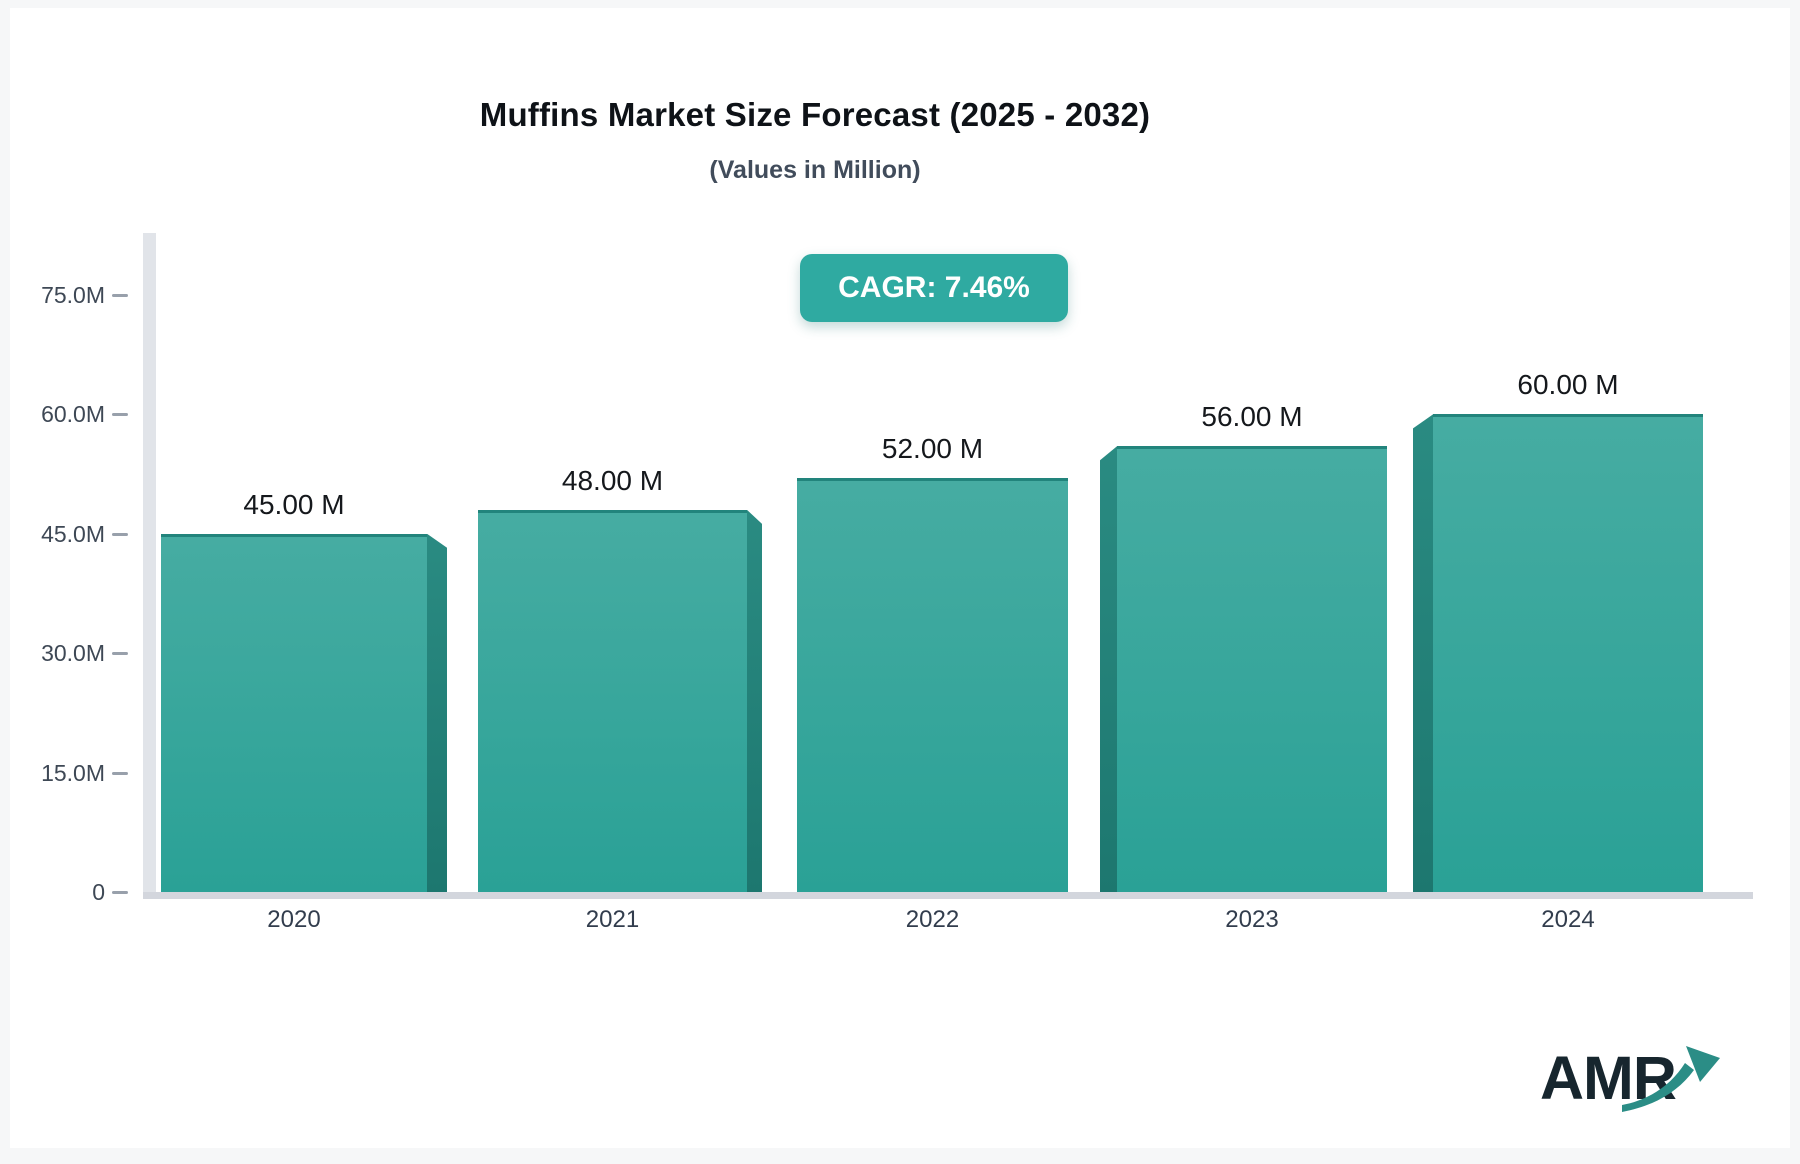 The image size is (1800, 1164). What do you see at coordinates (1252, 417) in the screenshot?
I see `bar-value-label: 56.00 M` at bounding box center [1252, 417].